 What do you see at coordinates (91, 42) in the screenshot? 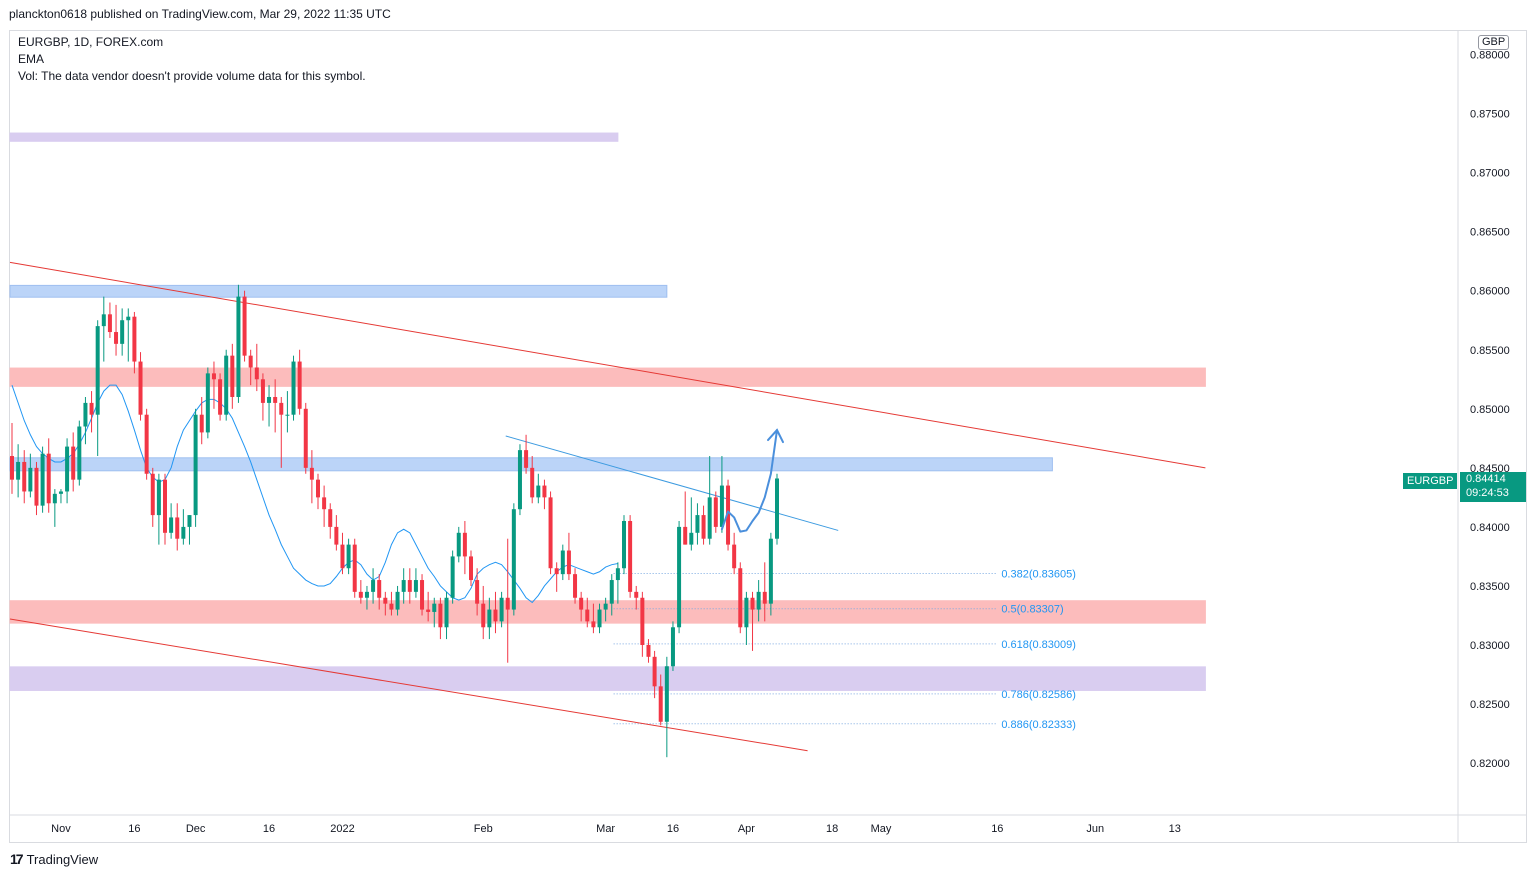
I see `legend-symbol: EURGBP, 1D, FOREX.com` at bounding box center [91, 42].